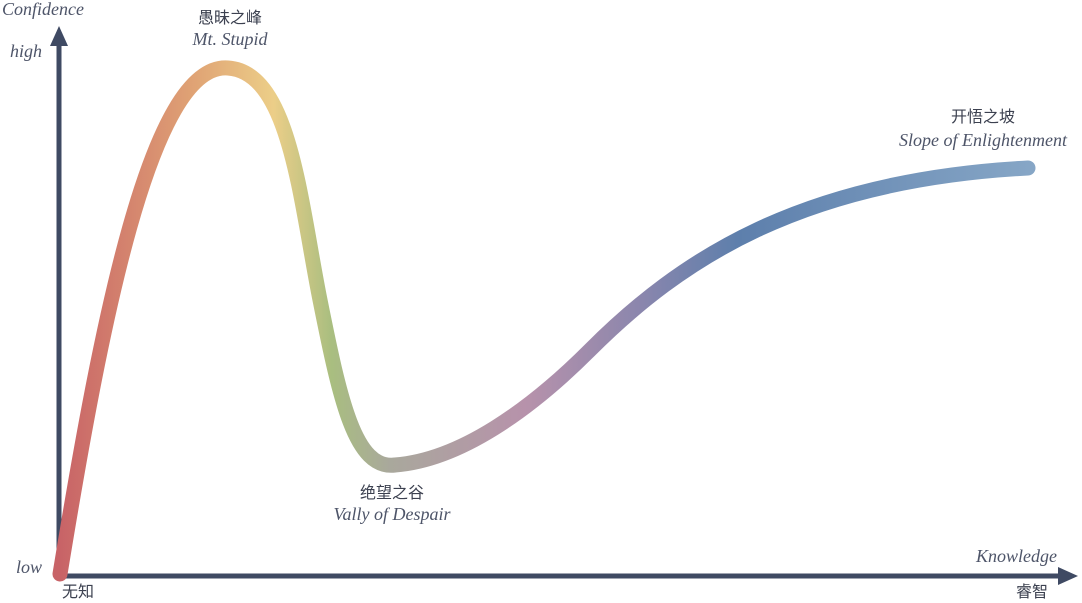 This screenshot has height=603, width=1082. What do you see at coordinates (230, 17) in the screenshot?
I see `peak-label-zh: 愚昧之峰` at bounding box center [230, 17].